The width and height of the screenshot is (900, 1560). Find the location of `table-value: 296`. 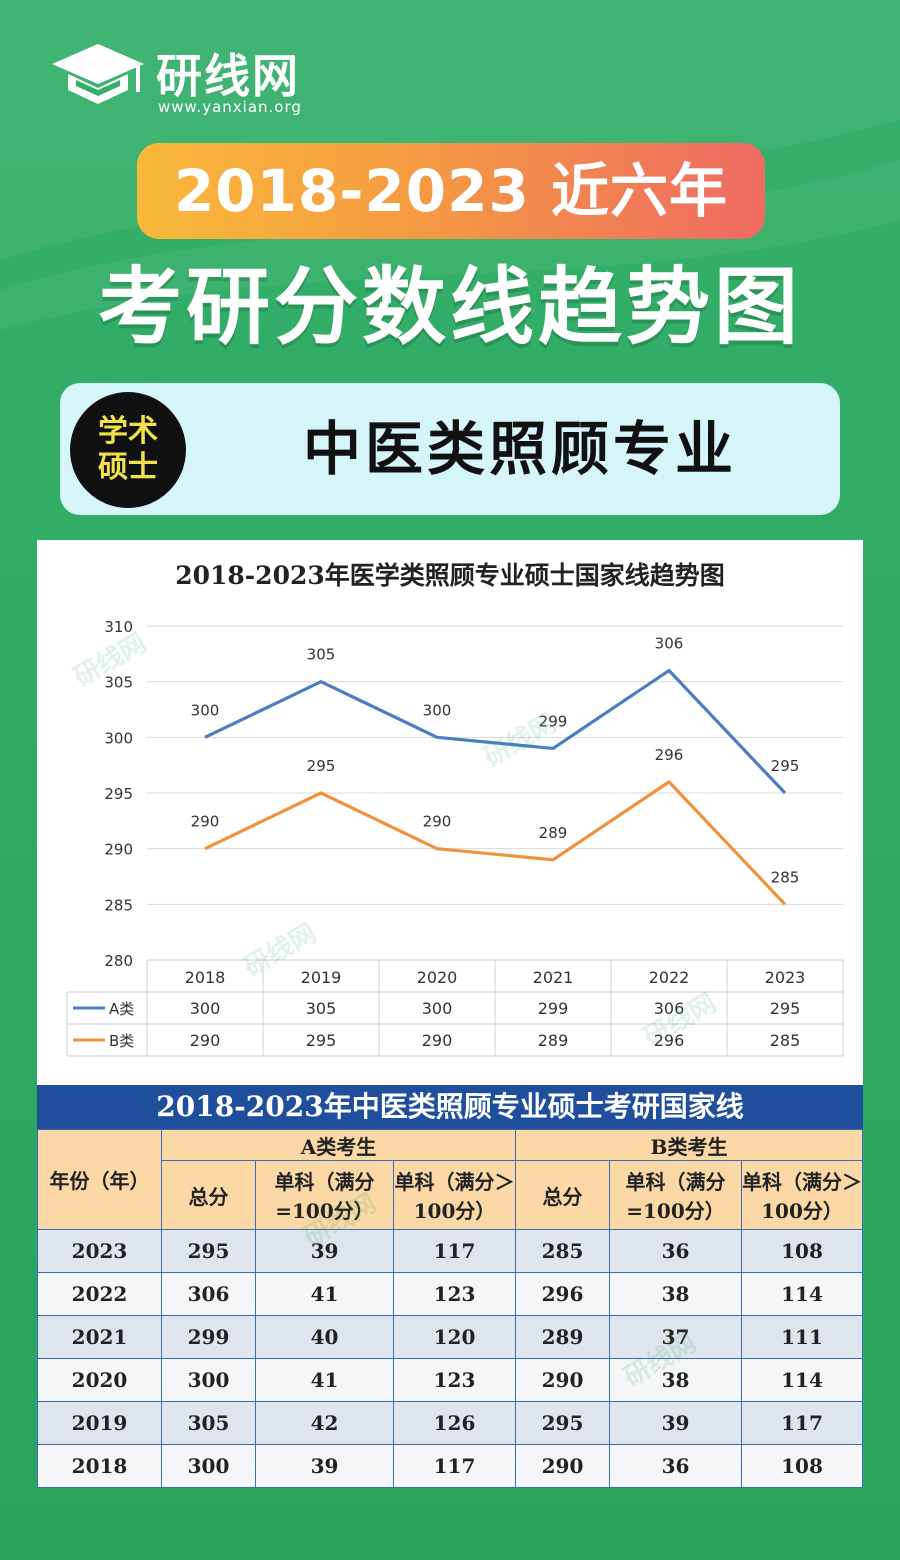

table-value: 296 is located at coordinates (669, 1040).